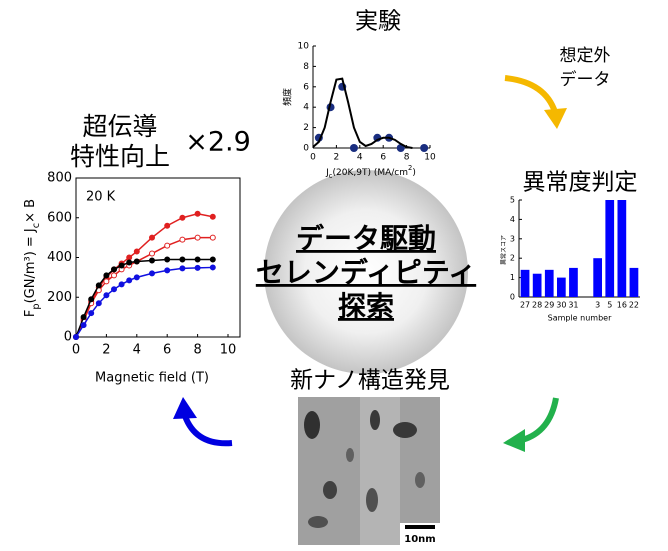 This screenshot has width=668, height=551. I want to click on x-axis-label: Magnetic field (T), so click(152, 378).